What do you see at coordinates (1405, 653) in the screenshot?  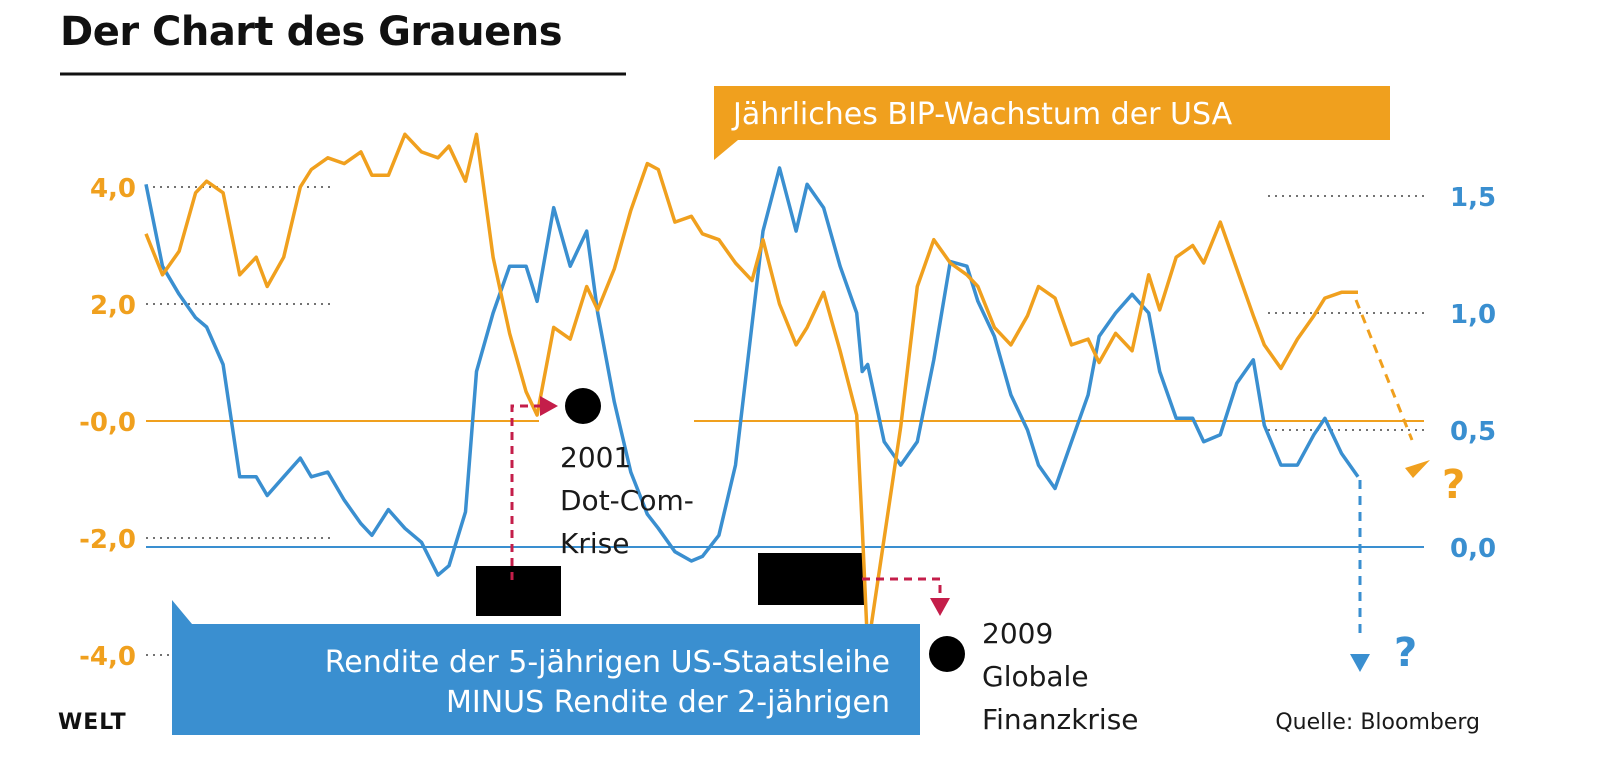 I see `question-mark-spread: ?` at bounding box center [1405, 653].